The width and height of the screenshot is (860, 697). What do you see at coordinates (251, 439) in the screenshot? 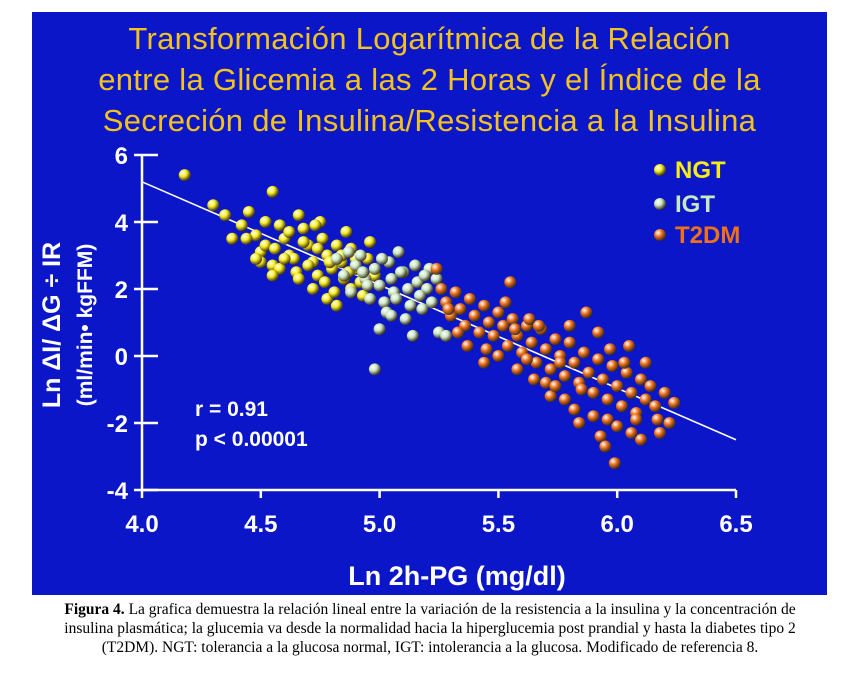
I see `stat-annotation: p < 0.00001` at bounding box center [251, 439].